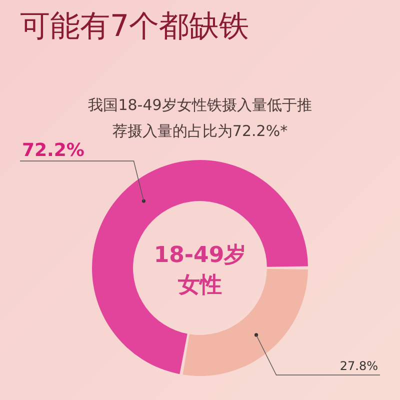 The width and height of the screenshot is (400, 400). What do you see at coordinates (53, 151) in the screenshot?
I see `data-label: 72.2%` at bounding box center [53, 151].